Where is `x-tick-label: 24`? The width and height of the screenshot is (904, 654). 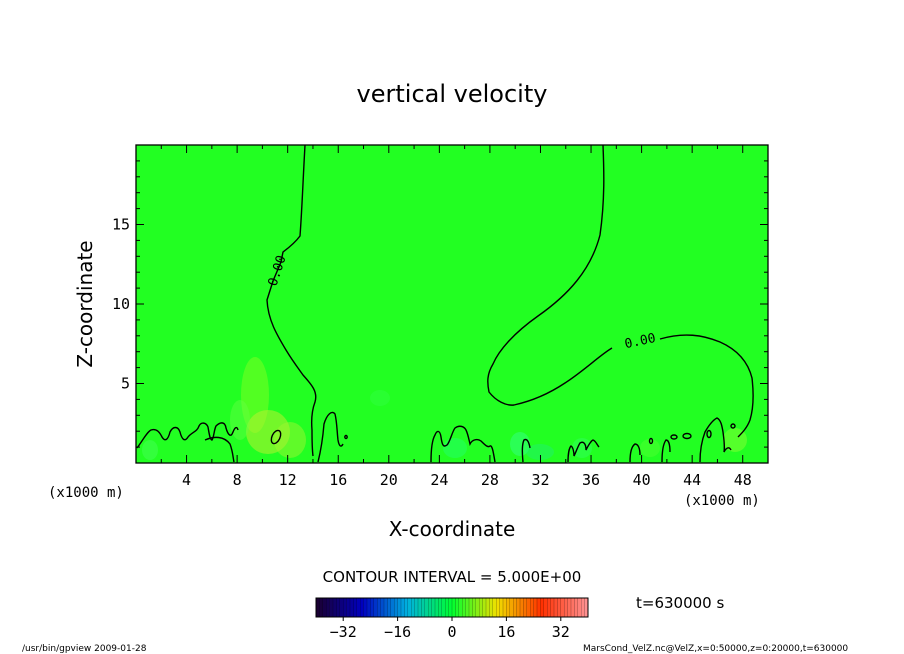 x-tick-label: 24 is located at coordinates (439, 480).